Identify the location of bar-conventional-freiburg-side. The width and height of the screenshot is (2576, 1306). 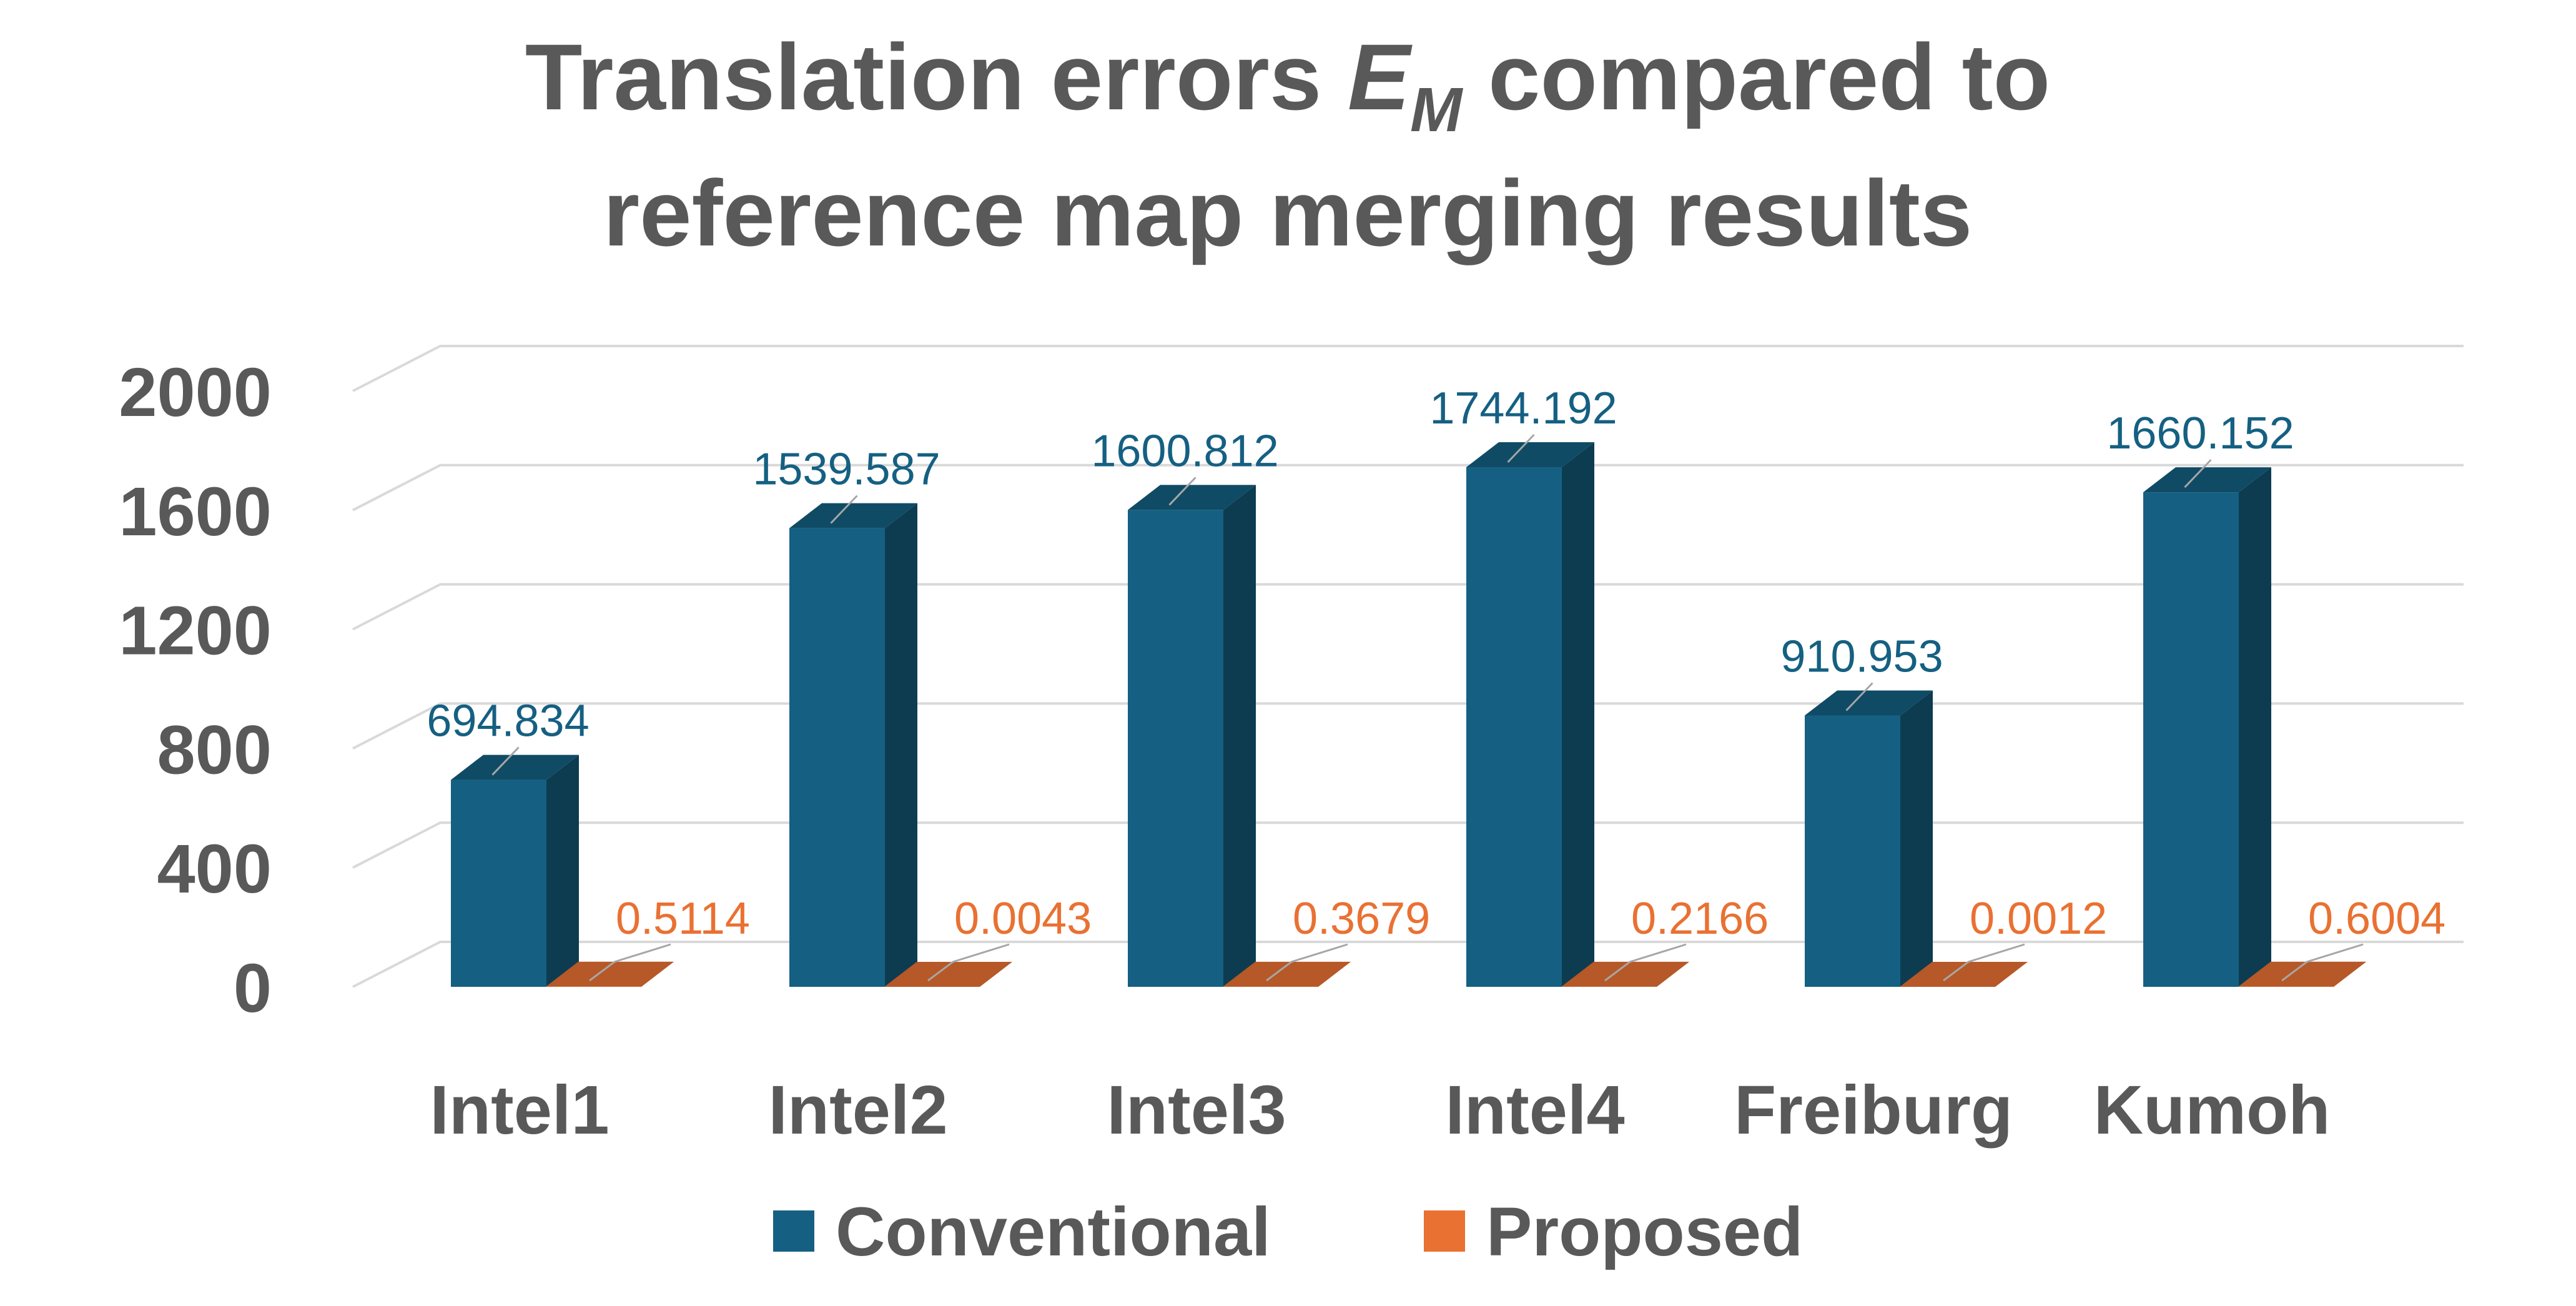
(1917, 839).